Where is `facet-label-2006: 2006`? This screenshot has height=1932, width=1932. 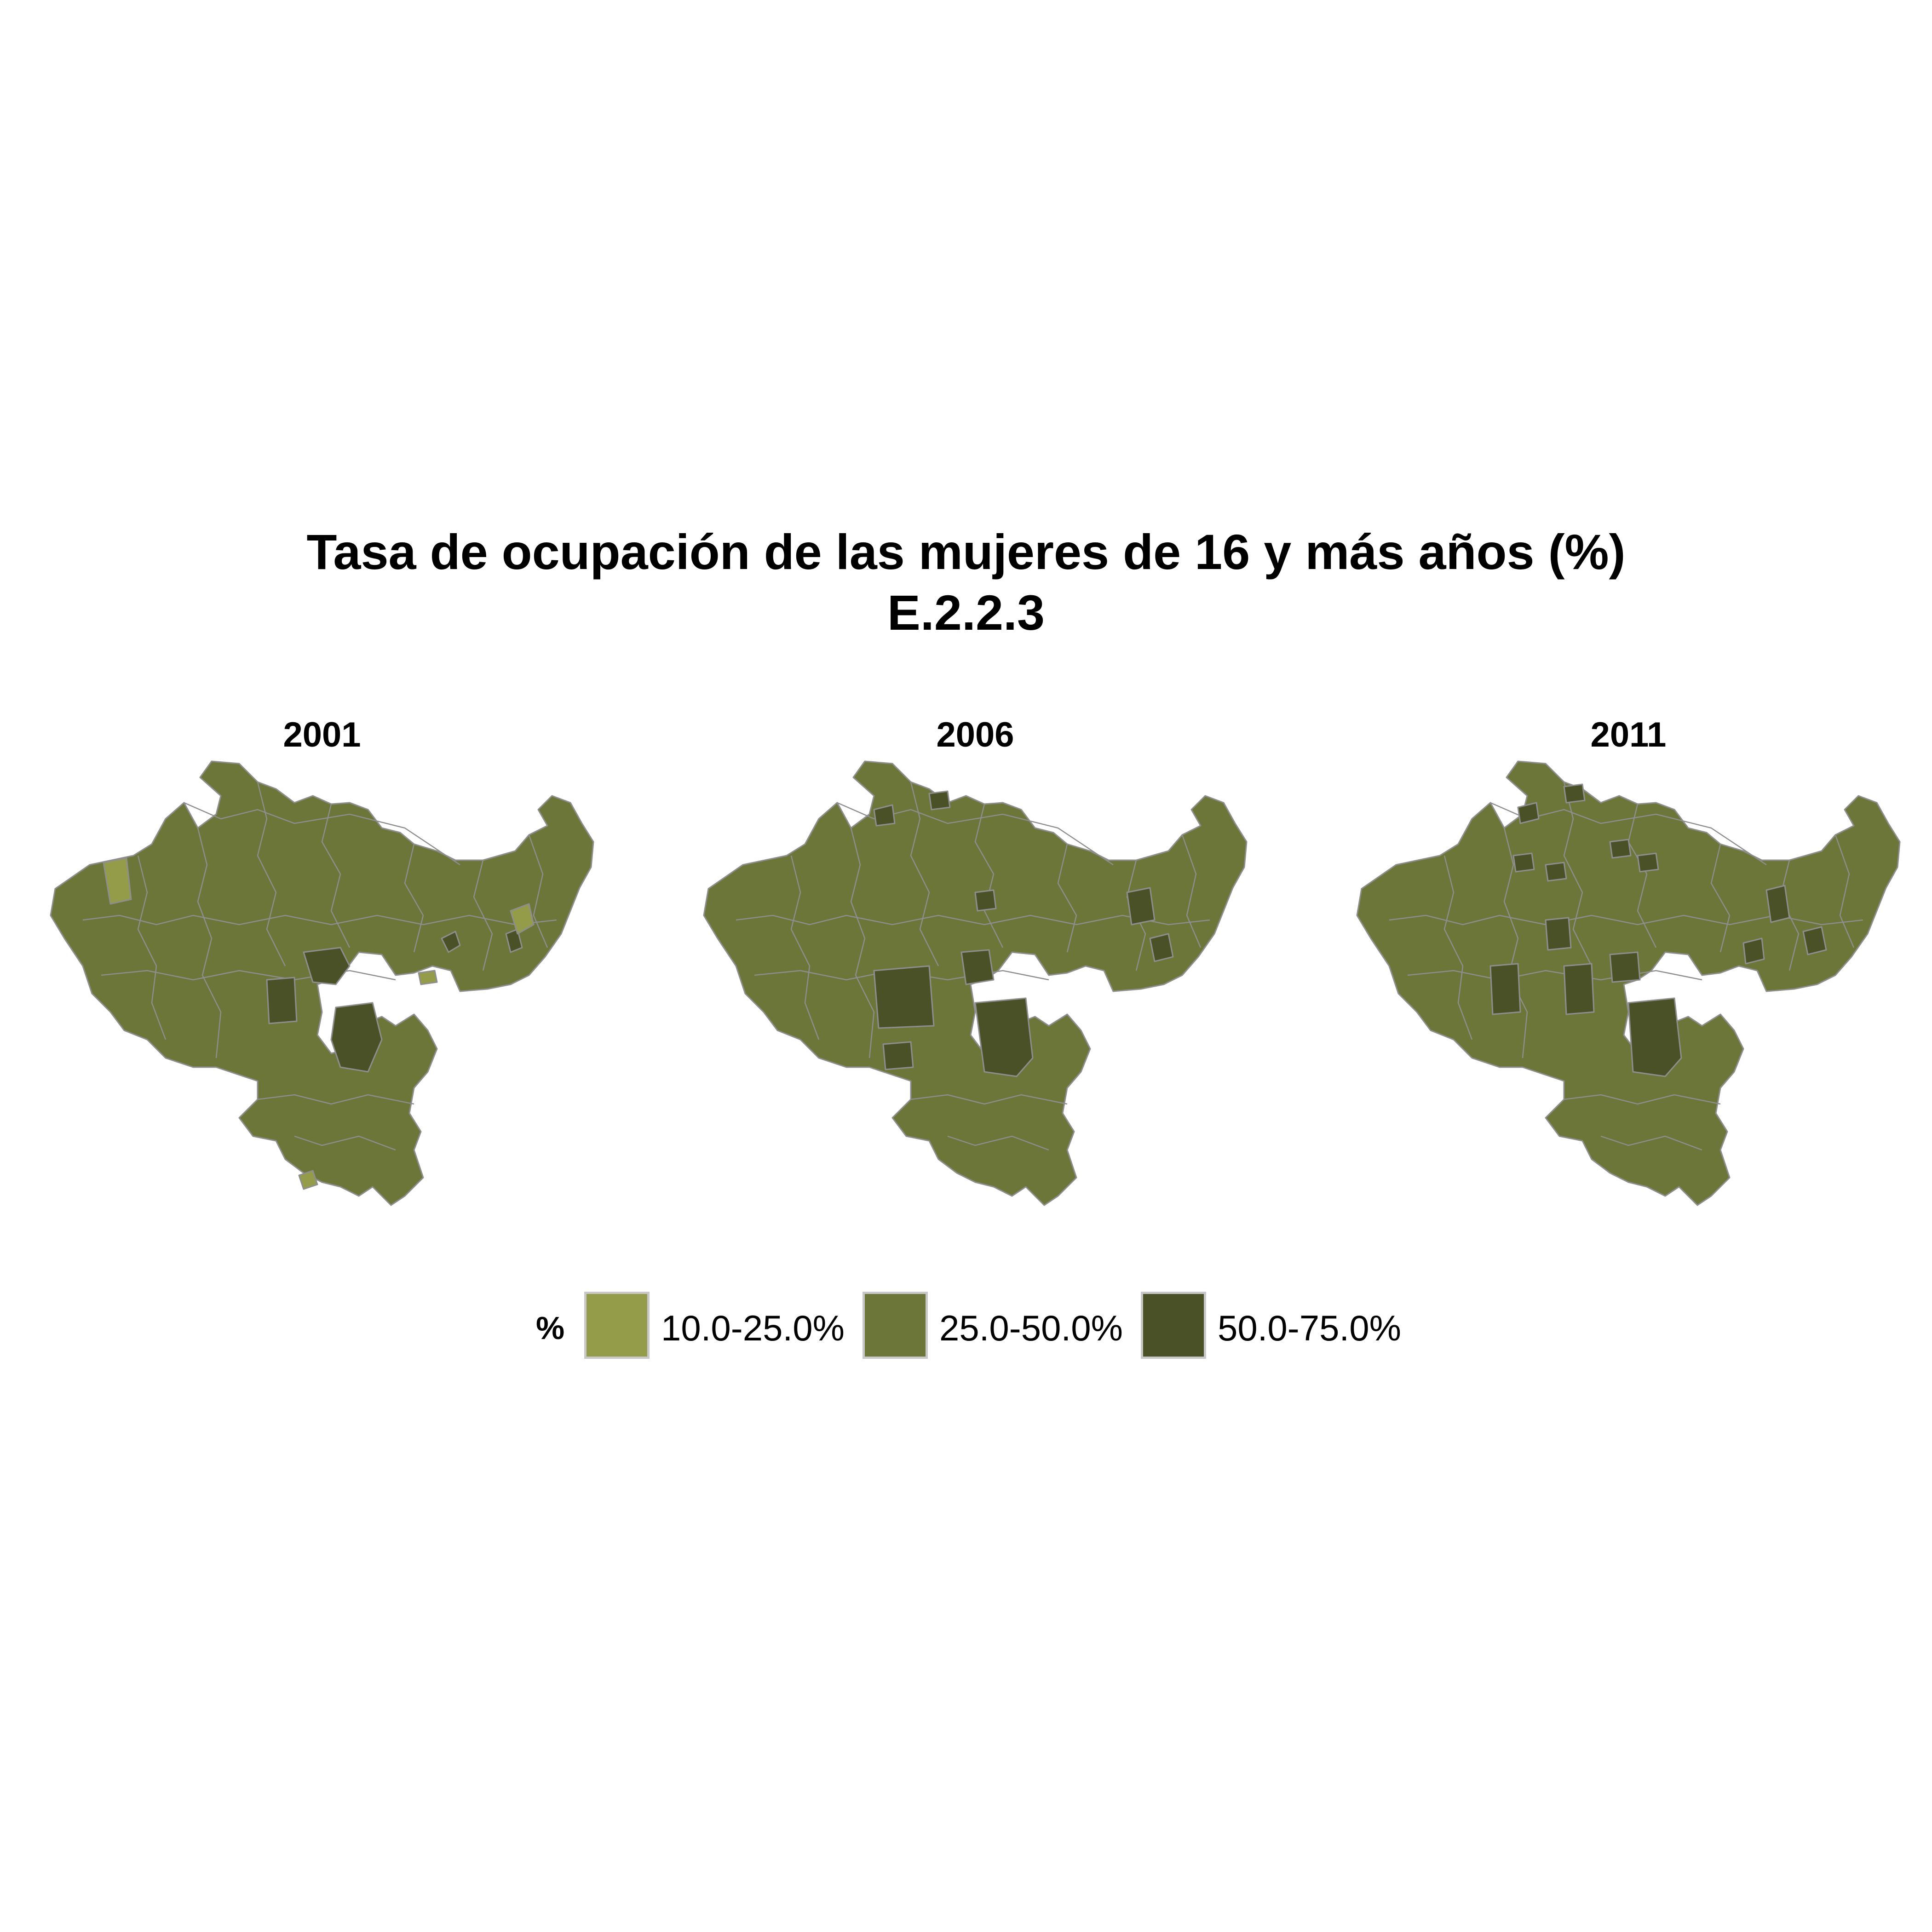
facet-label-2006: 2006 is located at coordinates (975, 734).